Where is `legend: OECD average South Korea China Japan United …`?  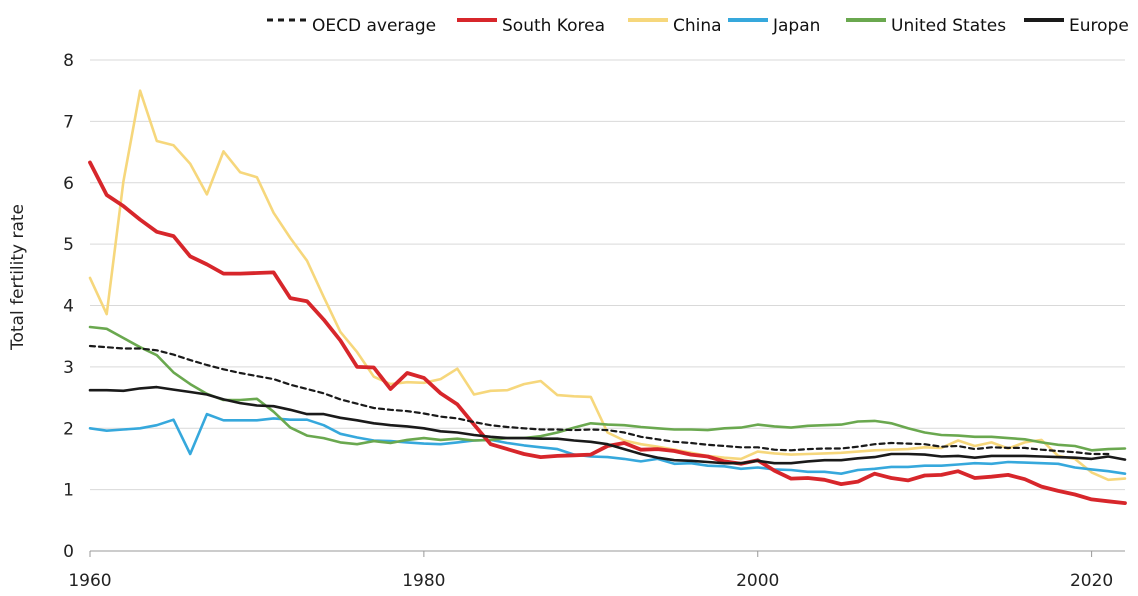
legend: OECD average South Korea China Japan United … is located at coordinates (698, 26).